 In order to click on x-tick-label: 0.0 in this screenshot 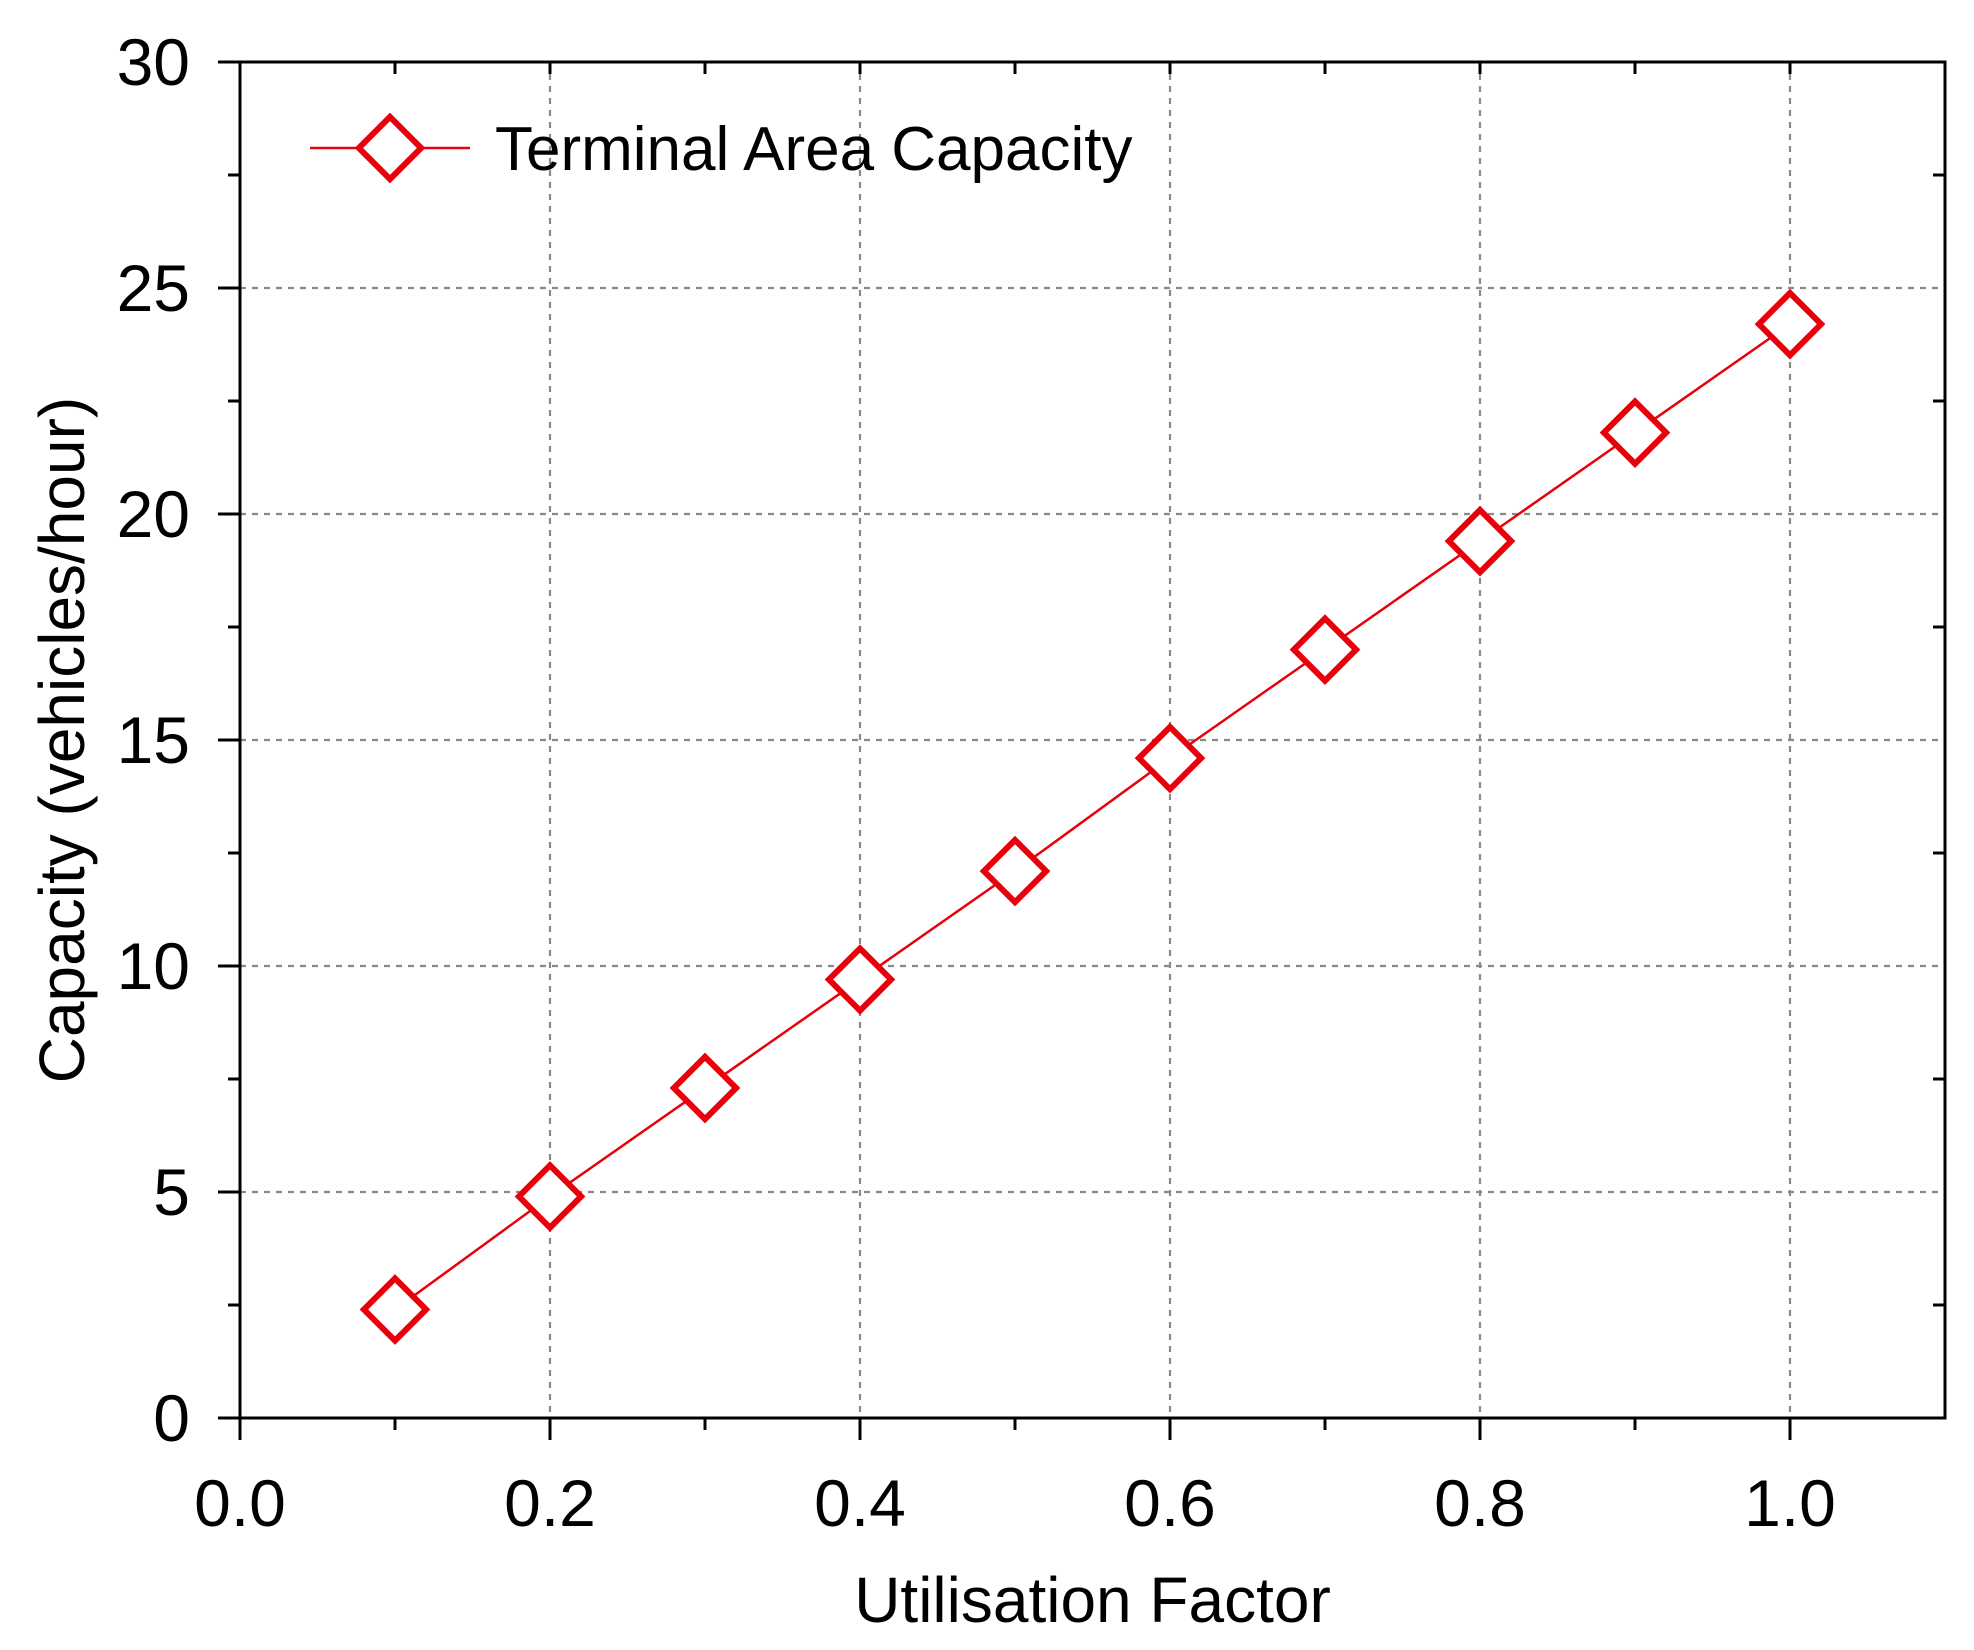, I will do `click(240, 1503)`.